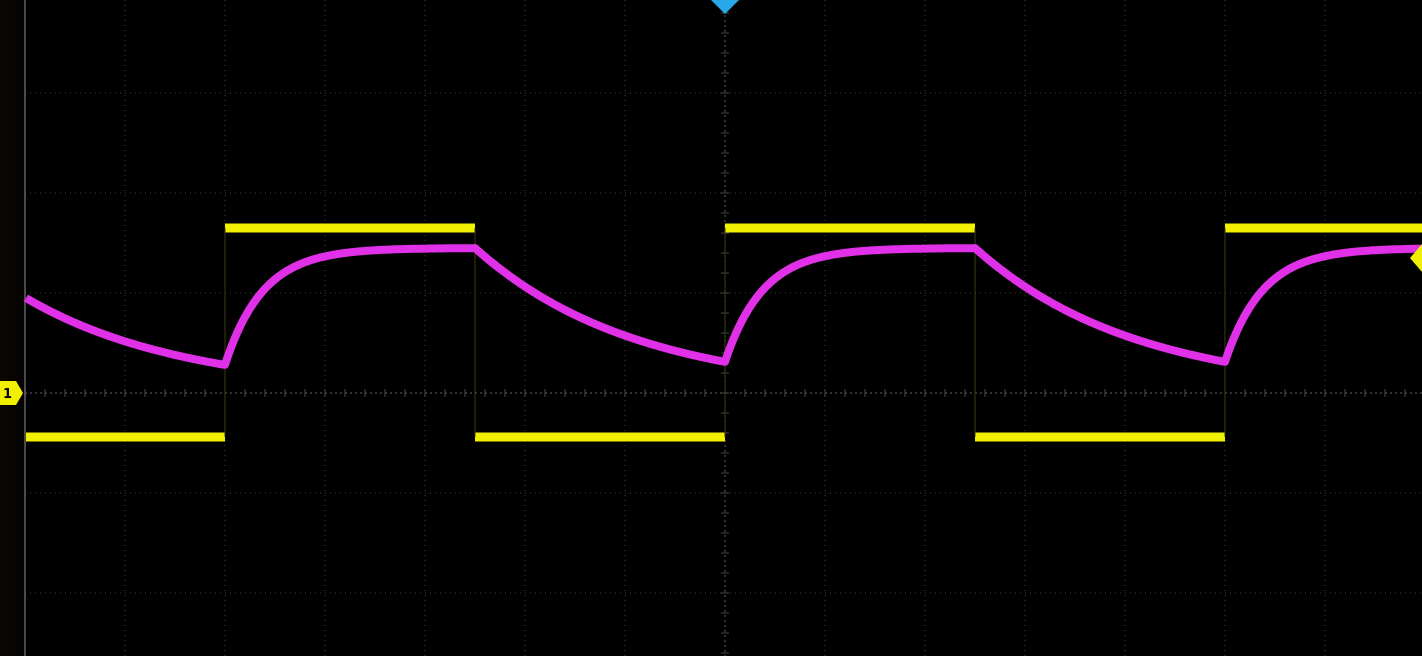 This screenshot has height=656, width=1422. What do you see at coordinates (7, 394) in the screenshot?
I see `channel-1-label: 1` at bounding box center [7, 394].